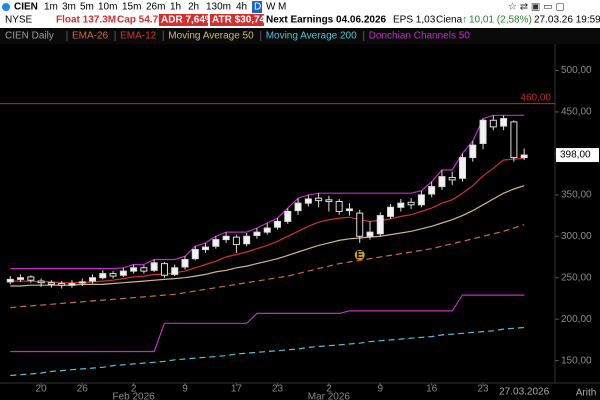 The width and height of the screenshot is (600, 400). I want to click on eps: EPS 1,03, so click(414, 20).